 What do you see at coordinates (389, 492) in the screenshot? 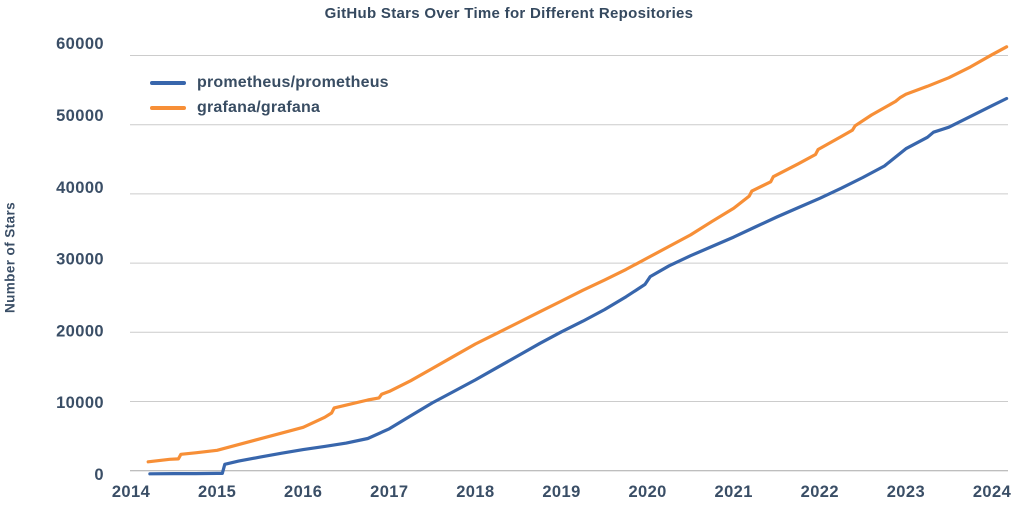
I see `x-tick-label: 2017` at bounding box center [389, 492].